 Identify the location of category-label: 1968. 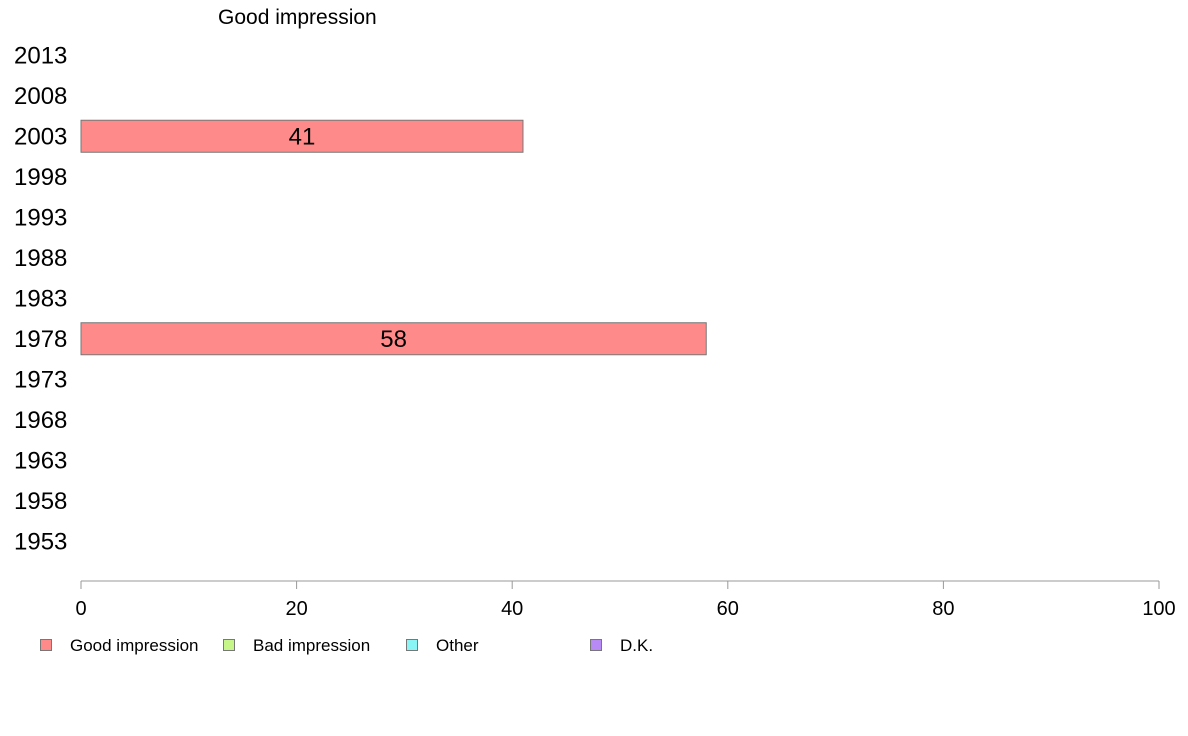
(40, 420).